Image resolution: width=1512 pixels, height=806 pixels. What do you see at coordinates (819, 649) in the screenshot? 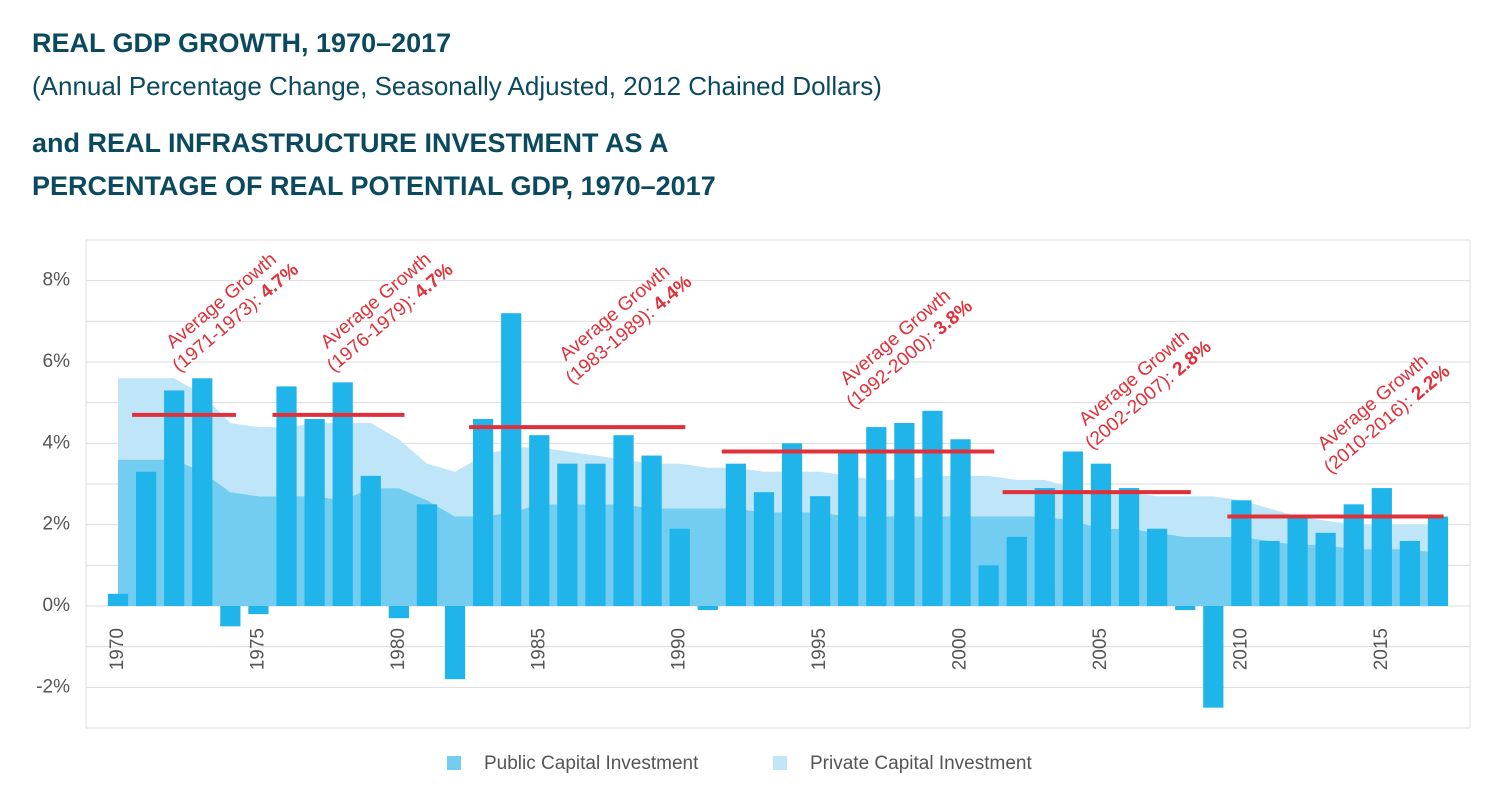
I see `x-tick-label: 1995` at bounding box center [819, 649].